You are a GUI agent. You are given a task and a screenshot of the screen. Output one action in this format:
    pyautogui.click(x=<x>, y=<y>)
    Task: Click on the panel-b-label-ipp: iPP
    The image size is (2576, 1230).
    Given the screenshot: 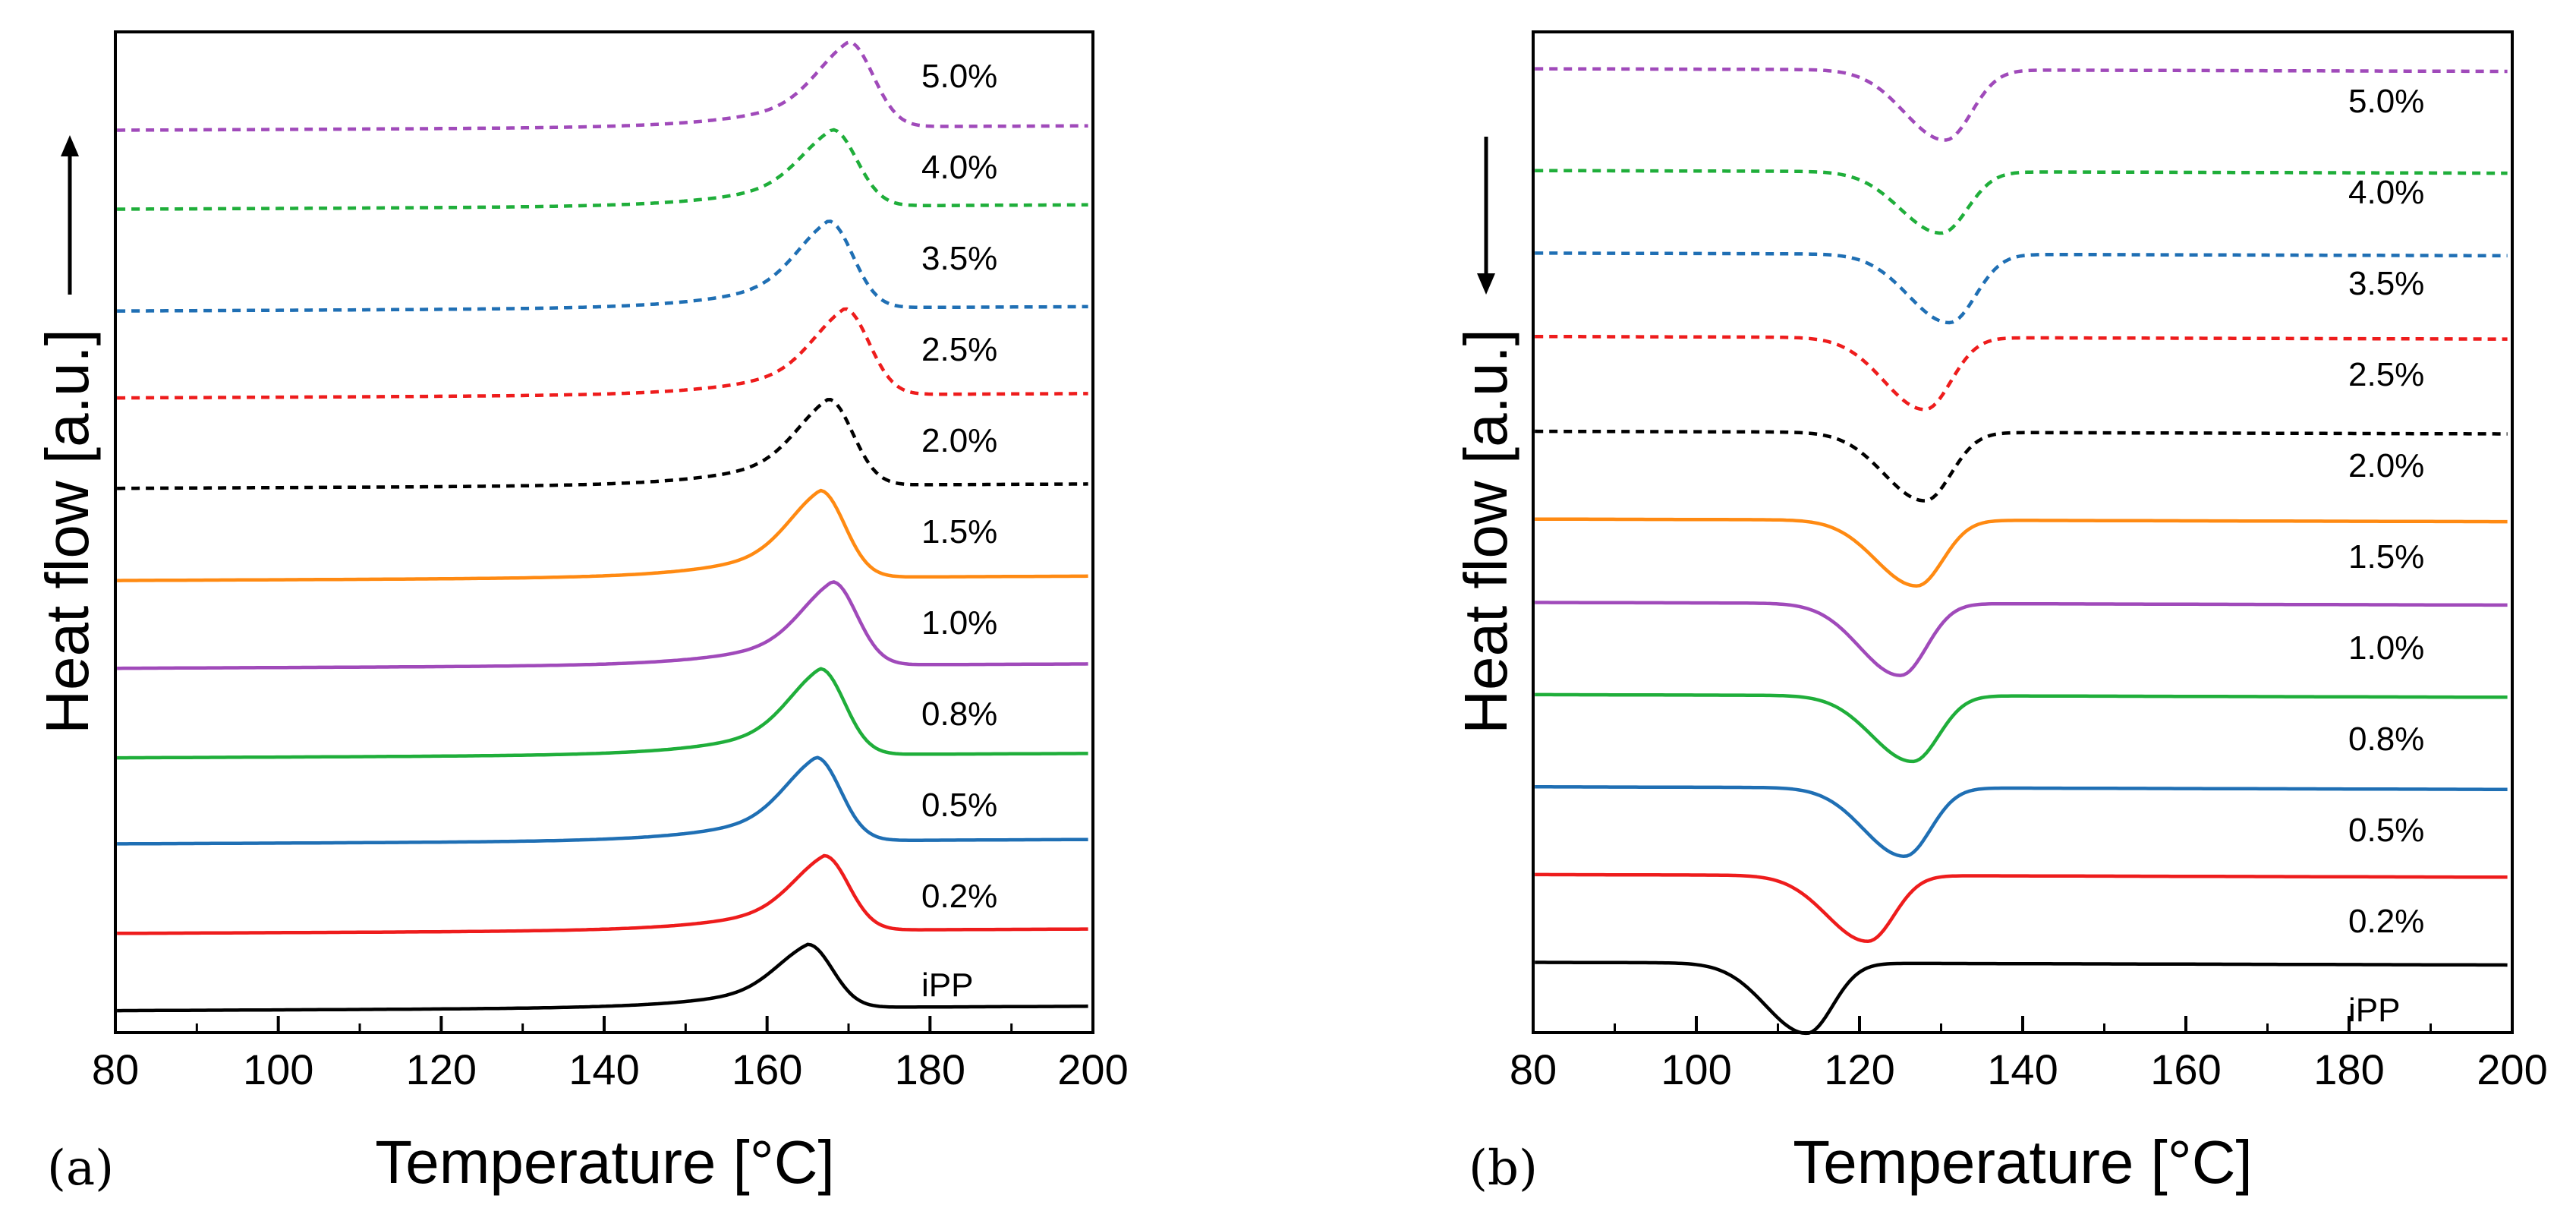 What is the action you would take?
    pyautogui.click(x=2374, y=1011)
    